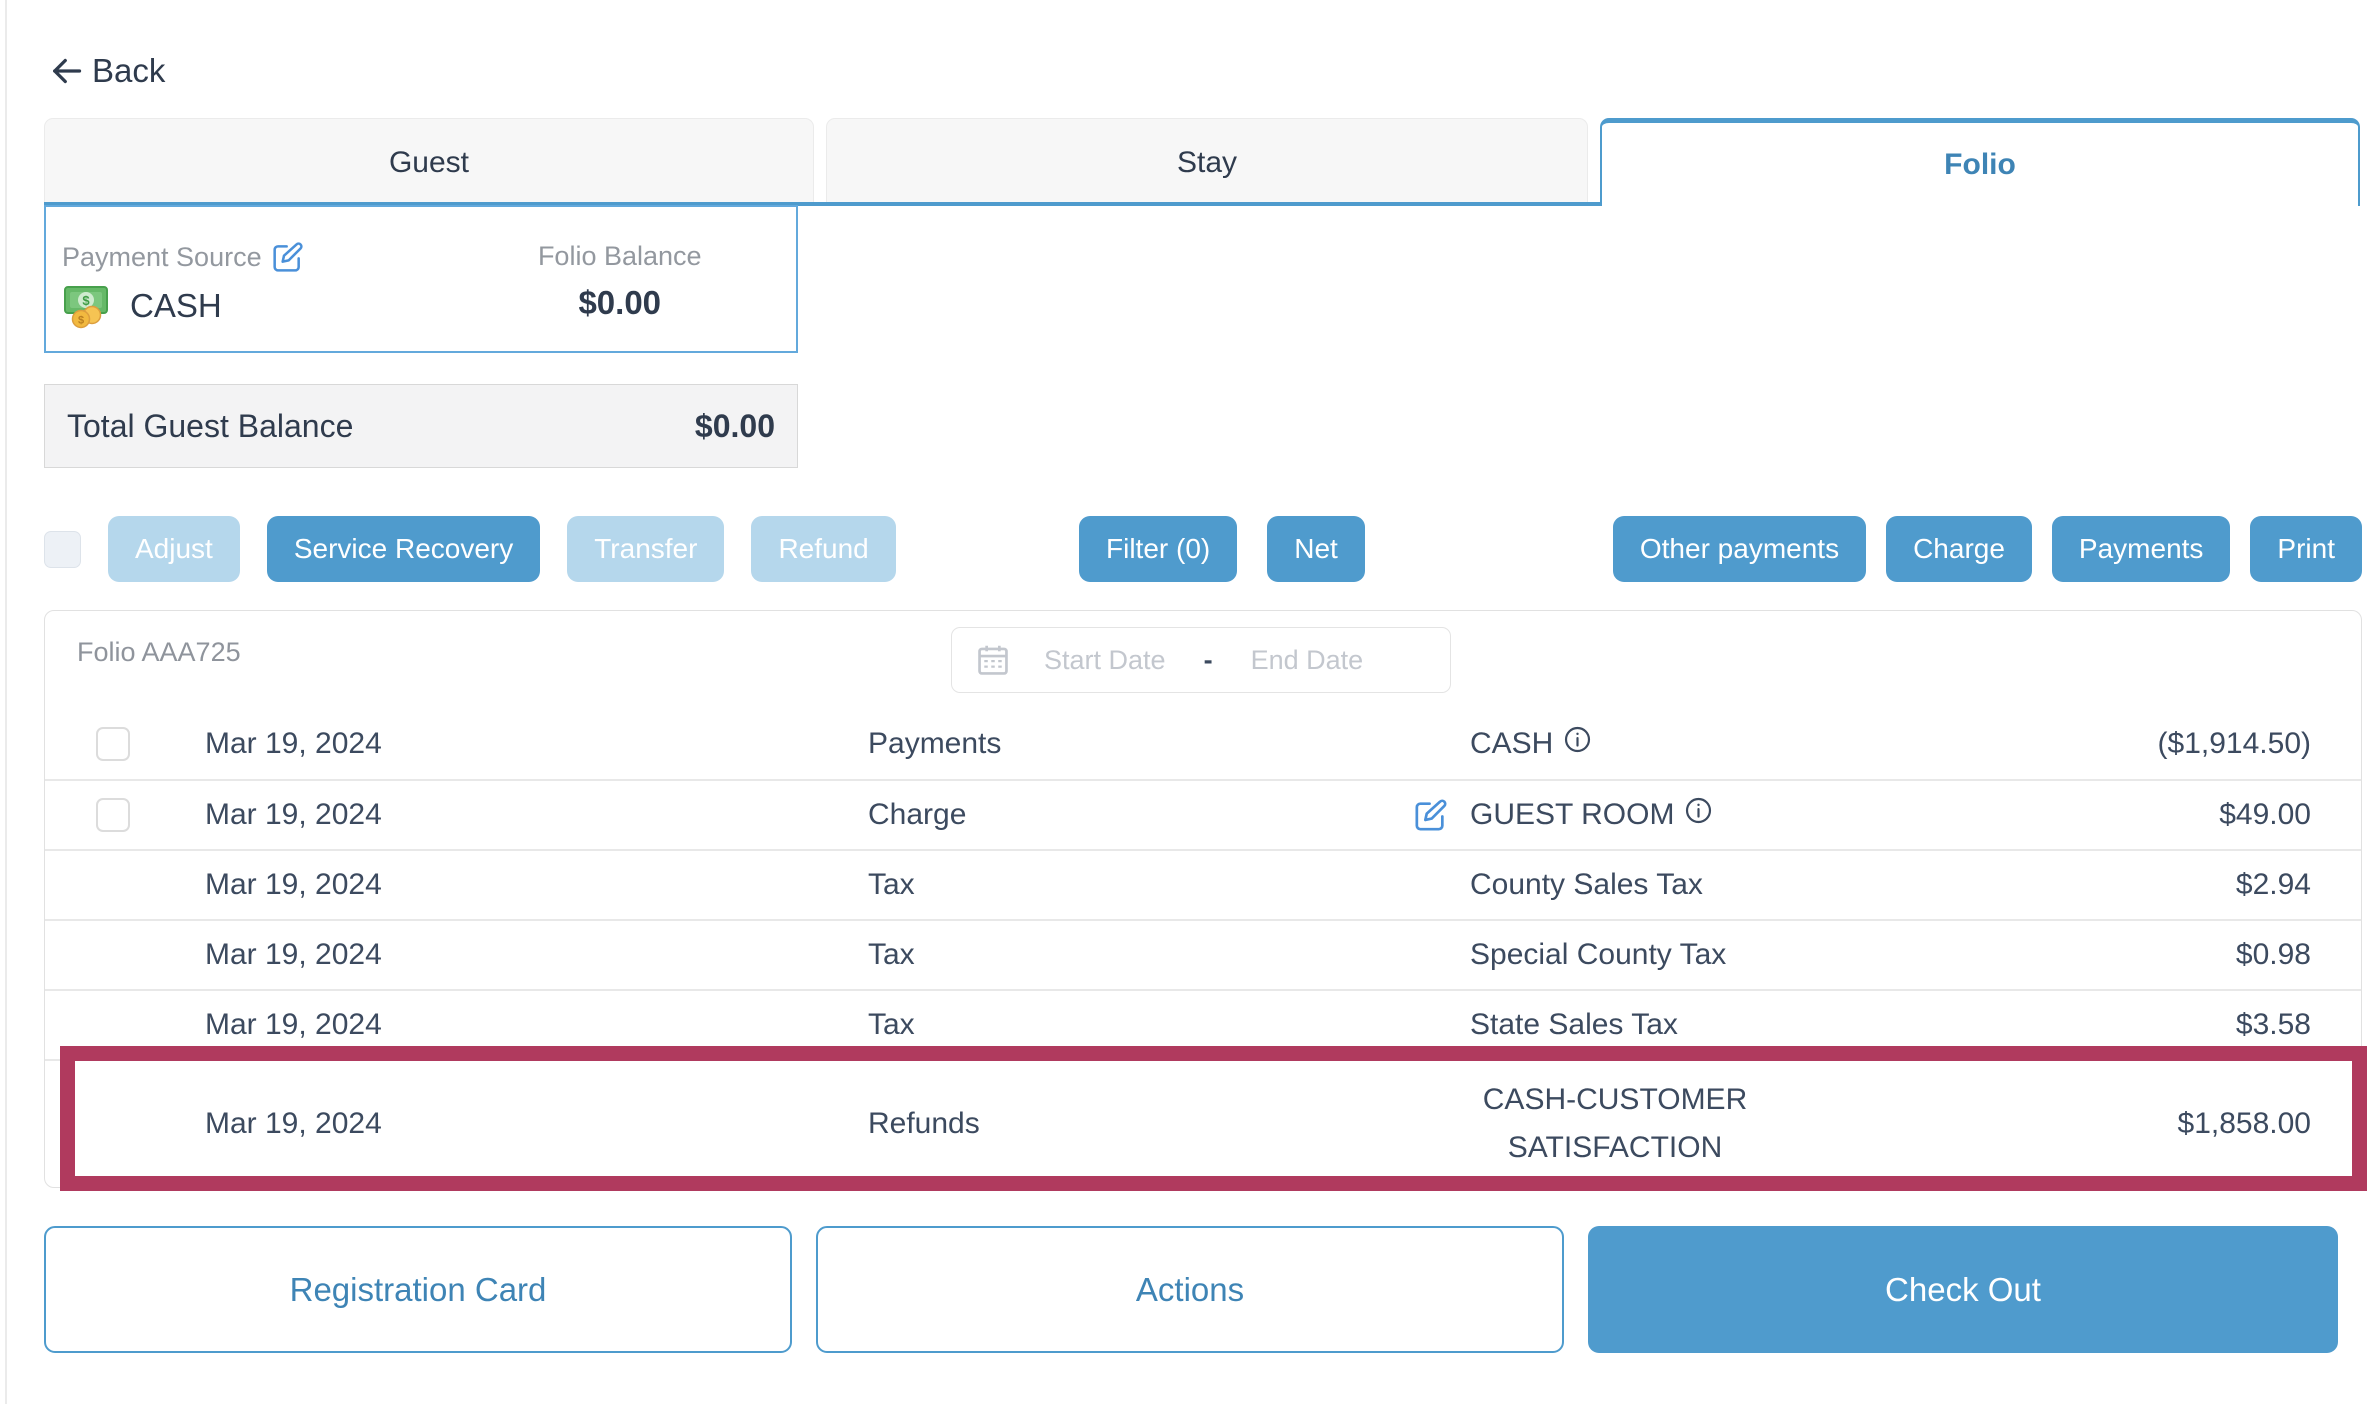 The height and width of the screenshot is (1404, 2380). Describe the element at coordinates (288, 257) in the screenshot. I see `edit-payment-source-icon` at that location.